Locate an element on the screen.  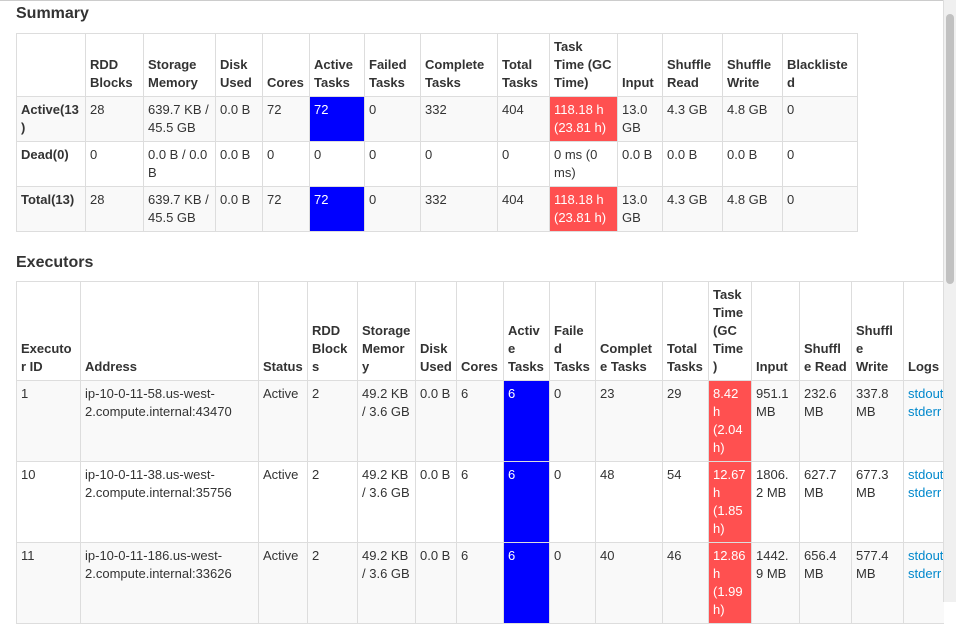
cell: 4.8 GB is located at coordinates (752, 119).